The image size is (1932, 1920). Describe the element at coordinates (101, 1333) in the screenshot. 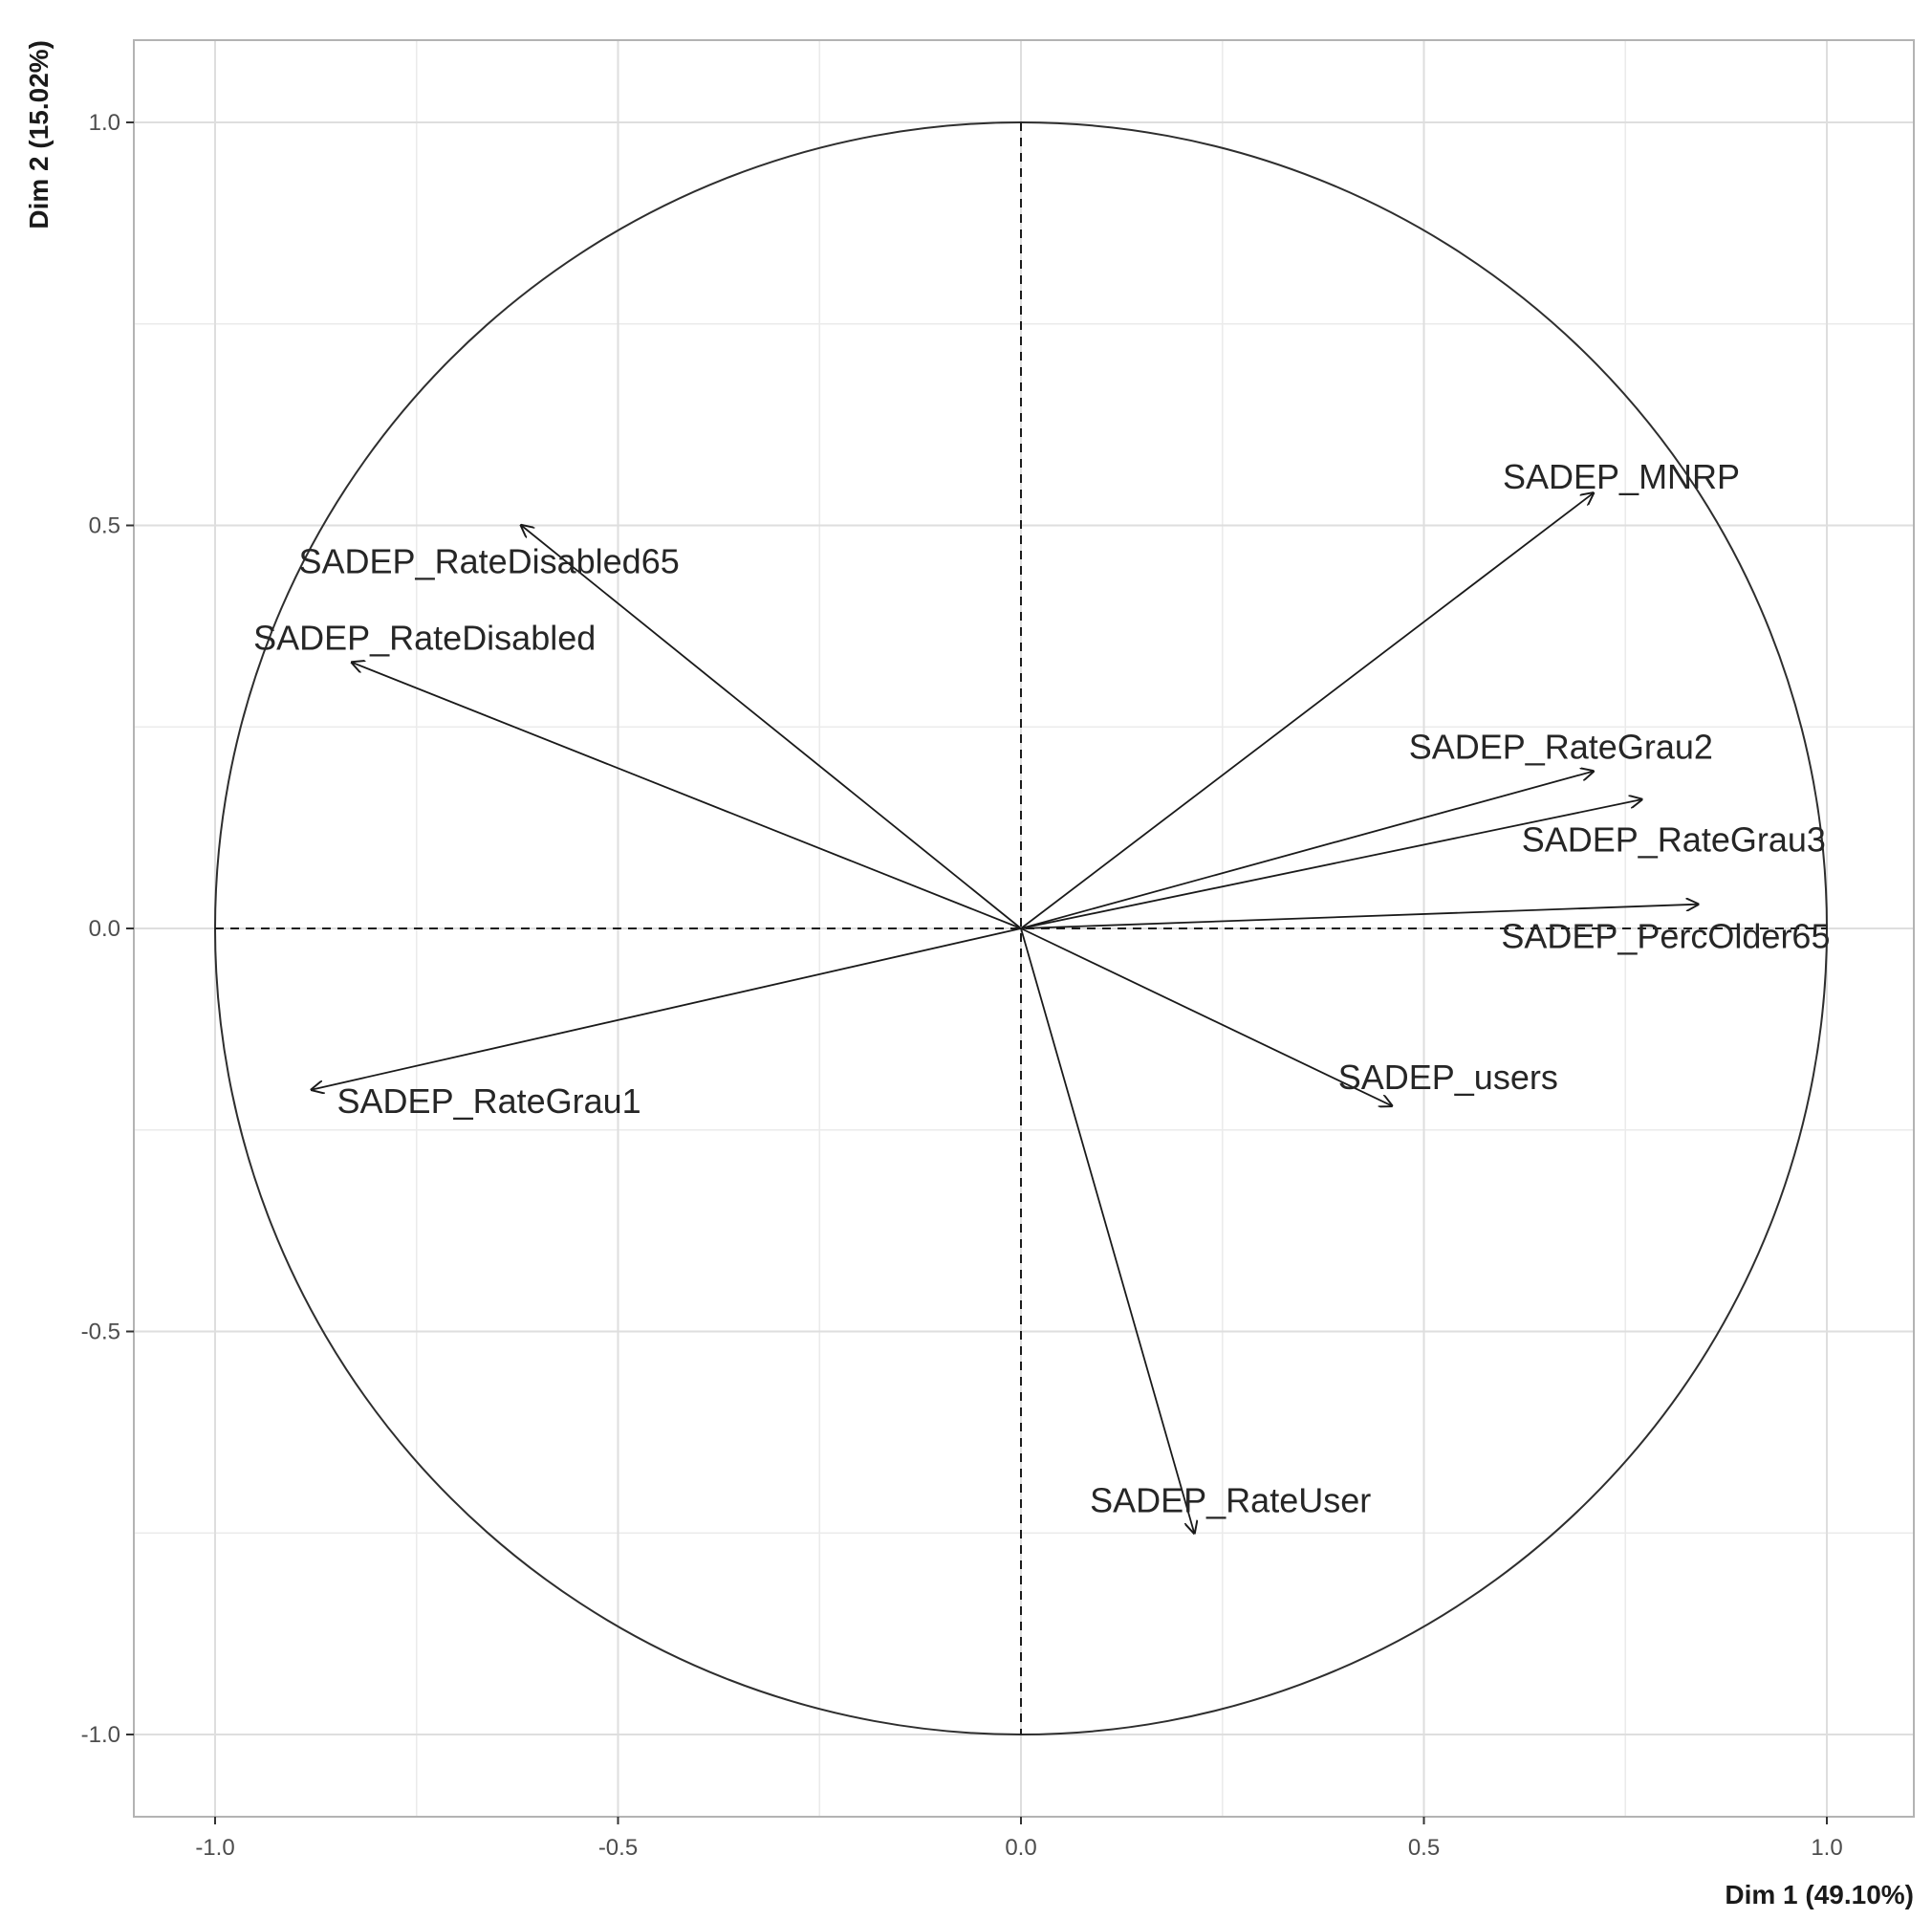

I see `y-tick-label: -0.5` at that location.